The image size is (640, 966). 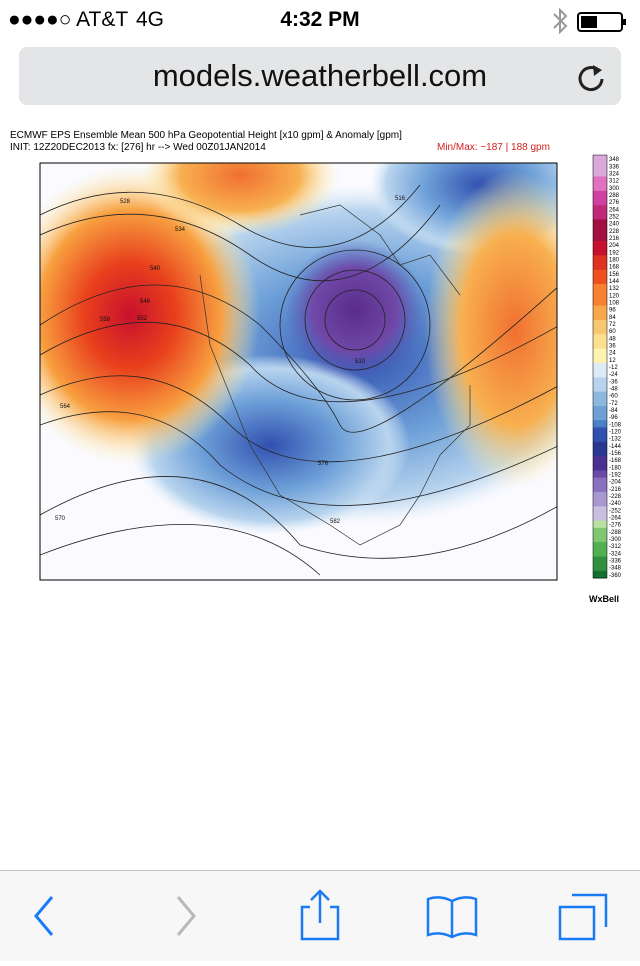 I want to click on colorbar-label: -228, so click(x=615, y=497).